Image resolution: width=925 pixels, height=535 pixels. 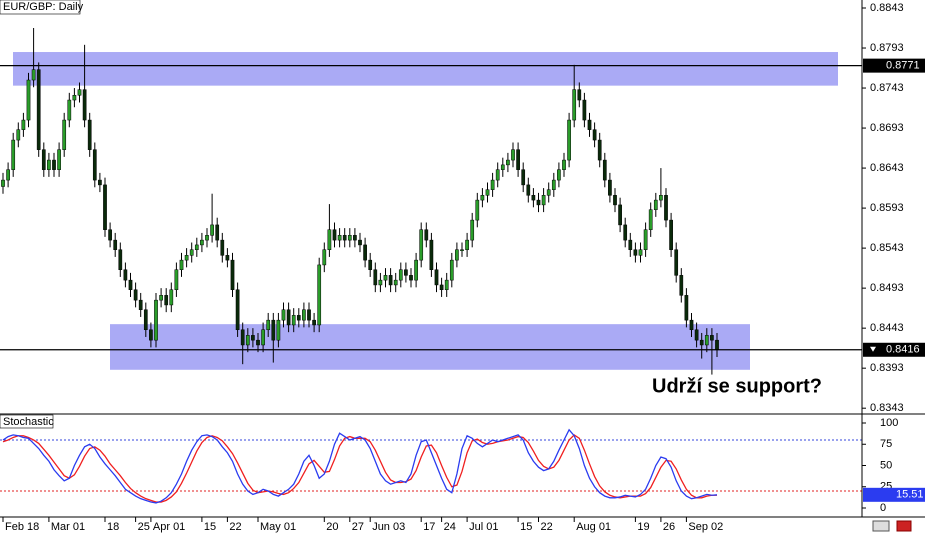 I want to click on y-tick-label: 0.8443, so click(x=887, y=328).